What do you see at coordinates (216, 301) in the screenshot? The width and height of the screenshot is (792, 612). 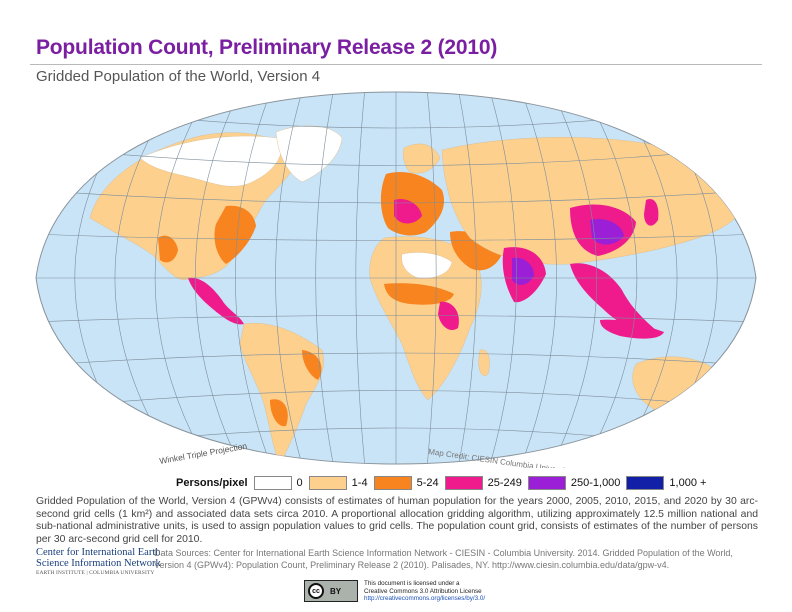 I see `central-america` at bounding box center [216, 301].